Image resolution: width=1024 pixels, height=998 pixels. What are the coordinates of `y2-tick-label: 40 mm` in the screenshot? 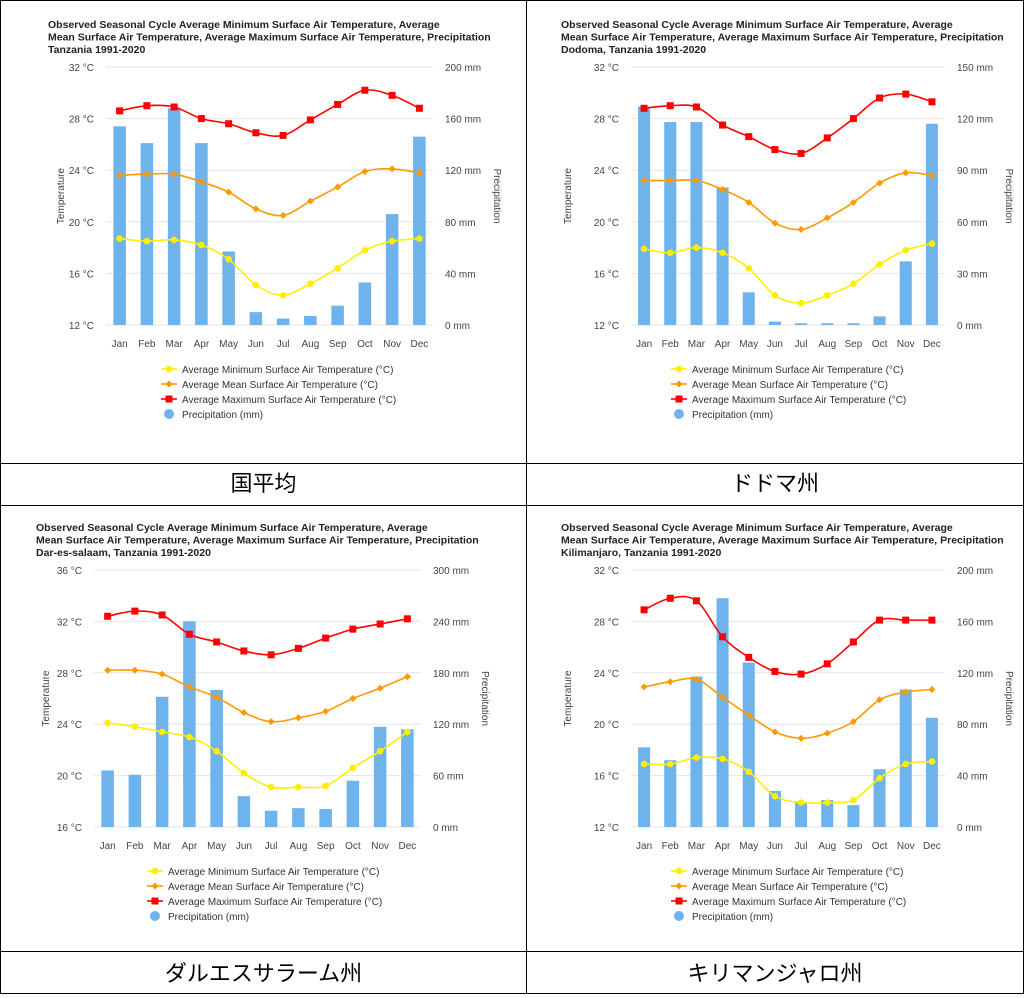 It's located at (972, 777).